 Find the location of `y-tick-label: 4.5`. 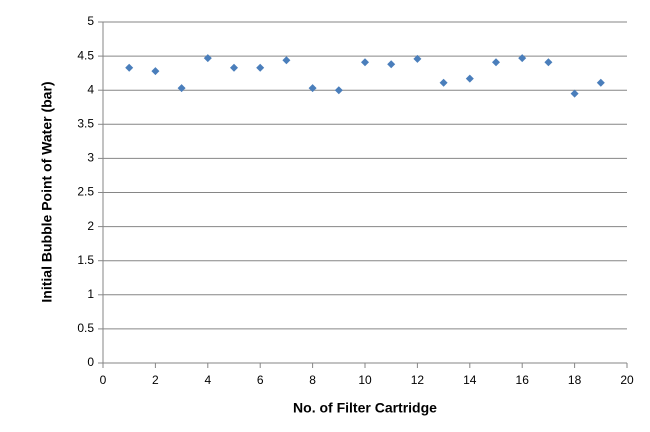

y-tick-label: 4.5 is located at coordinates (85, 55).